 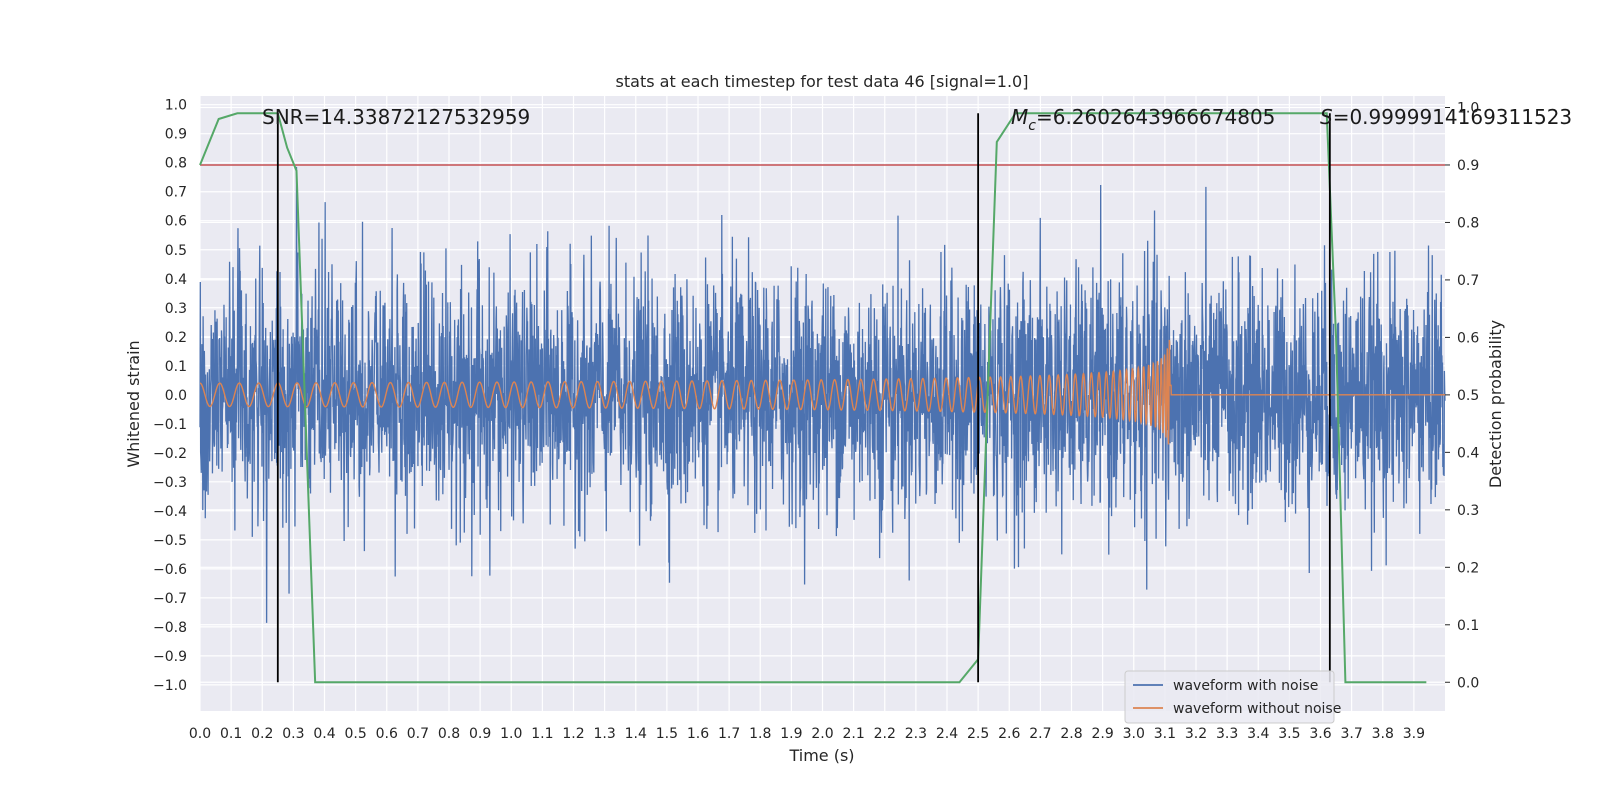 I want to click on y-tick-label: 0.6, so click(x=176, y=222).